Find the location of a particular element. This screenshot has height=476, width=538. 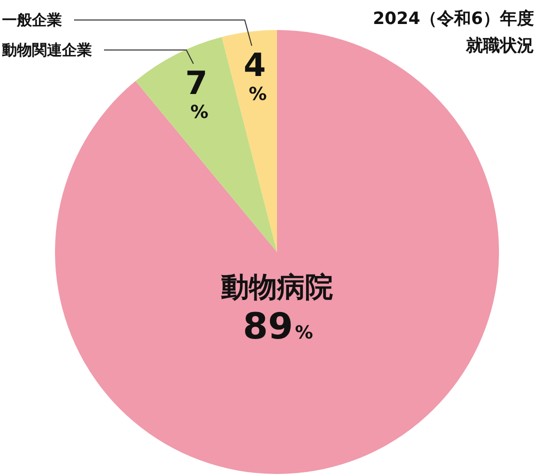

data-label: 4% is located at coordinates (255, 75).